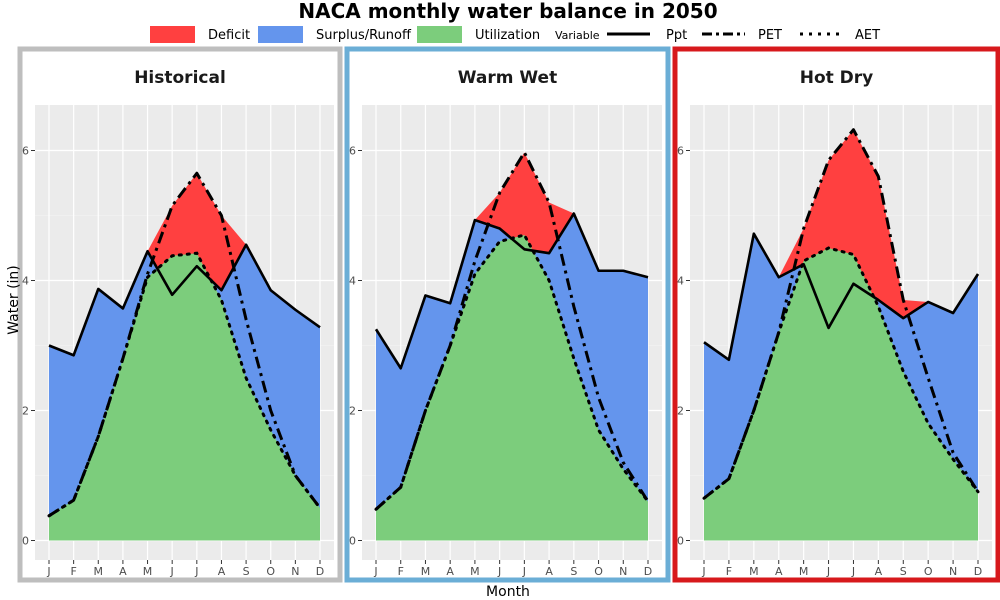 The height and width of the screenshot is (600, 1000). I want to click on legend-surplus-swatch, so click(280, 34).